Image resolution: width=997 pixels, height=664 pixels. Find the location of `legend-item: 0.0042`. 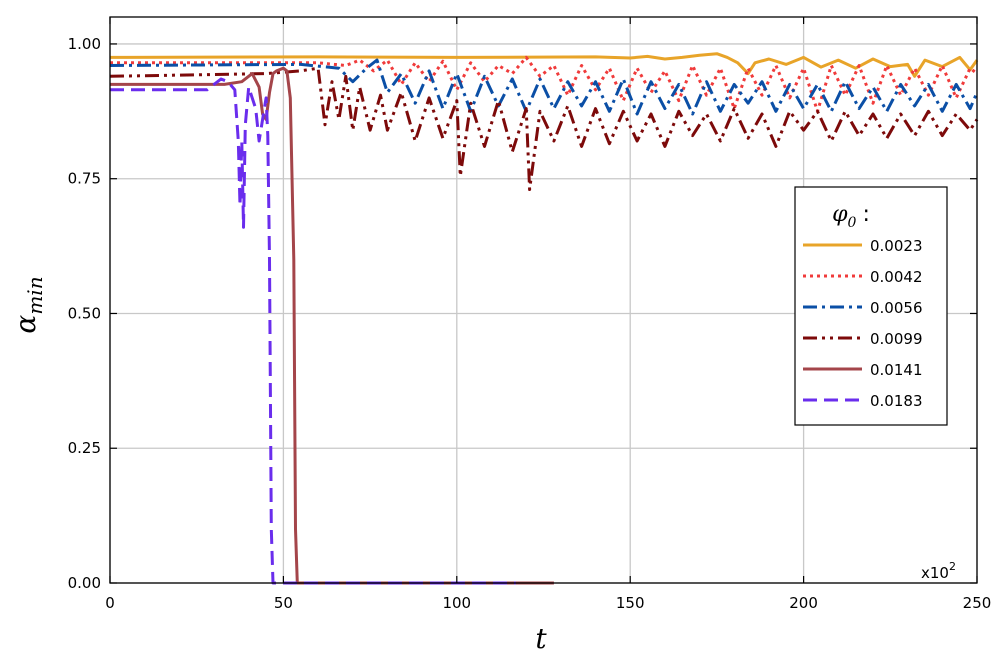

legend-item: 0.0042 is located at coordinates (863, 277).